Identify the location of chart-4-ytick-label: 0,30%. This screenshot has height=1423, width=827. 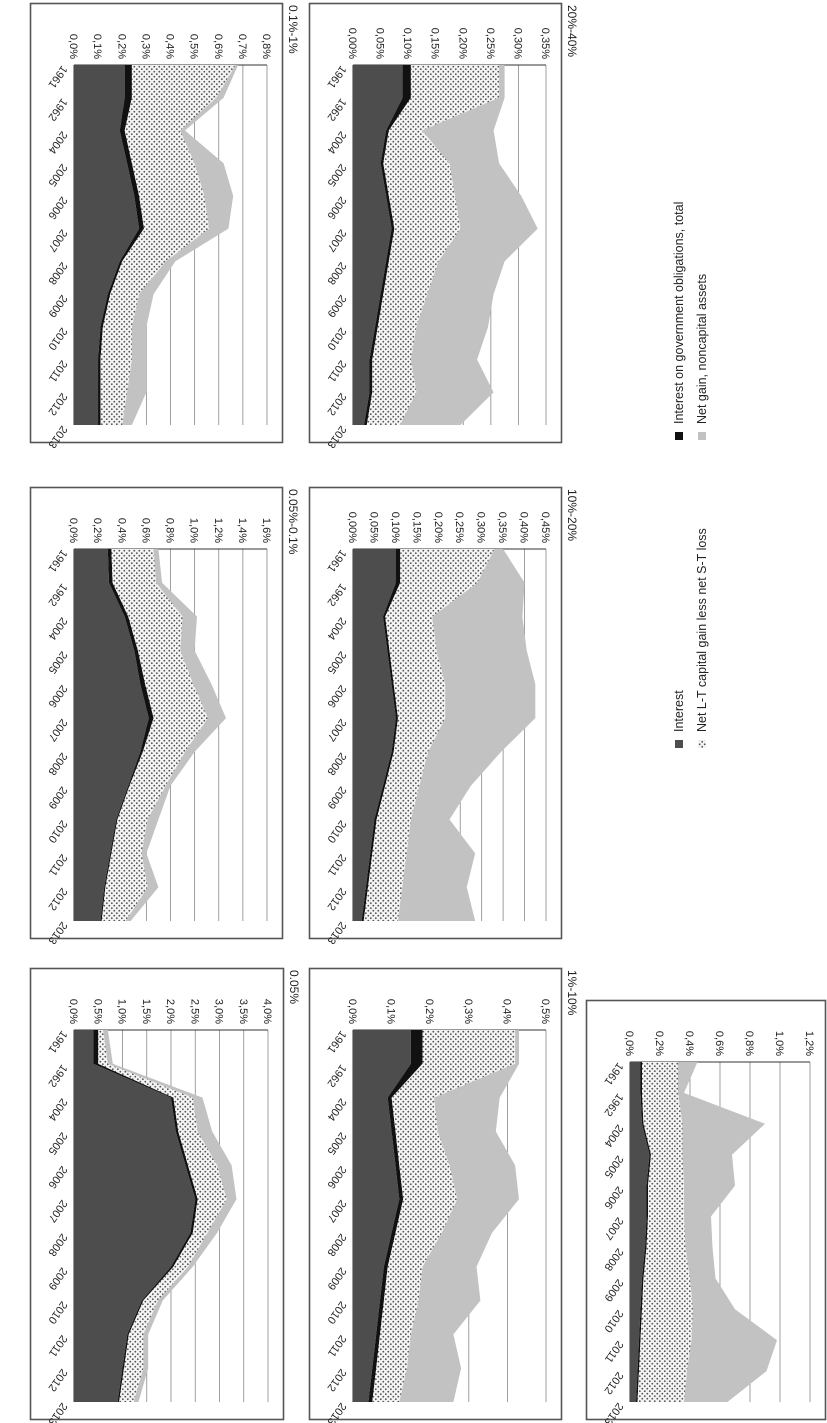
(481, 527).